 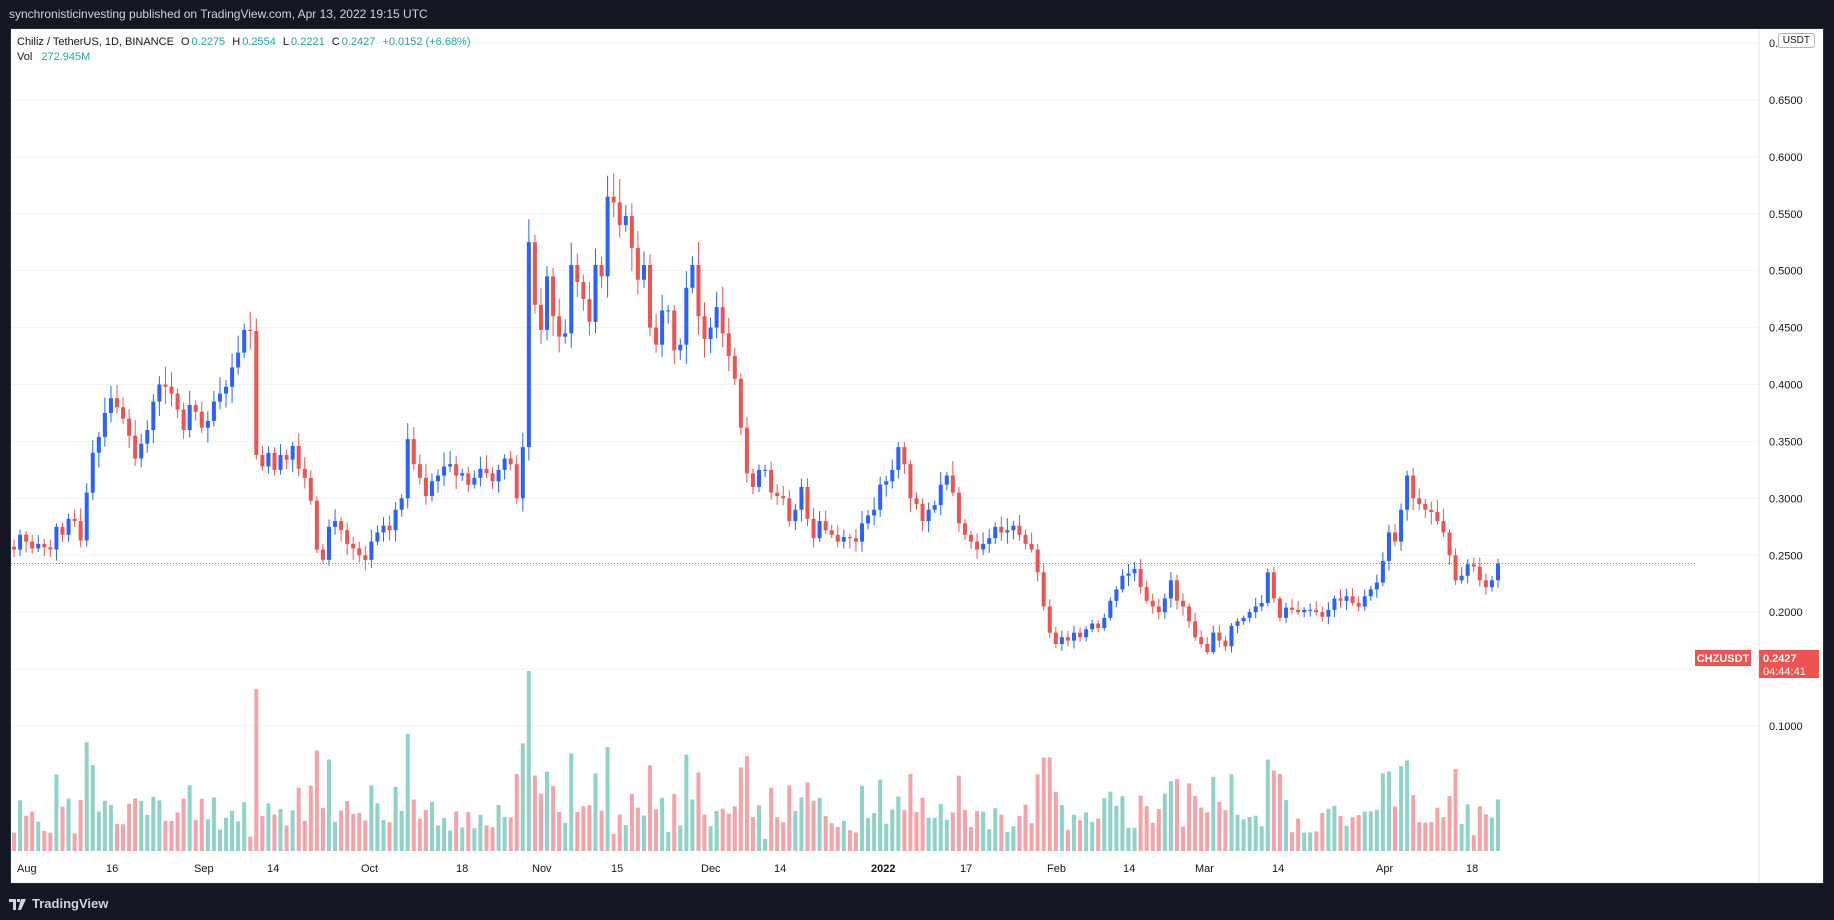 I want to click on x-tick-label: 17, so click(x=966, y=869).